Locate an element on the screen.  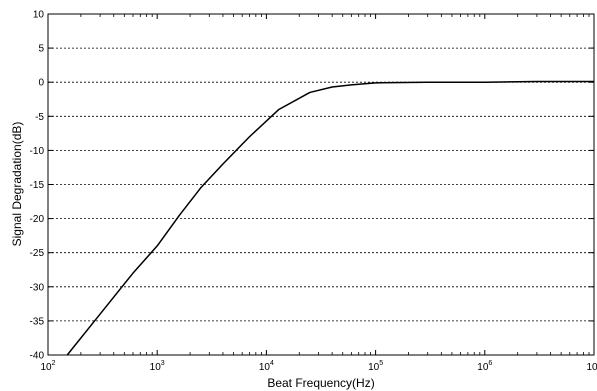
y-tick-label: -10 is located at coordinates (37, 151).